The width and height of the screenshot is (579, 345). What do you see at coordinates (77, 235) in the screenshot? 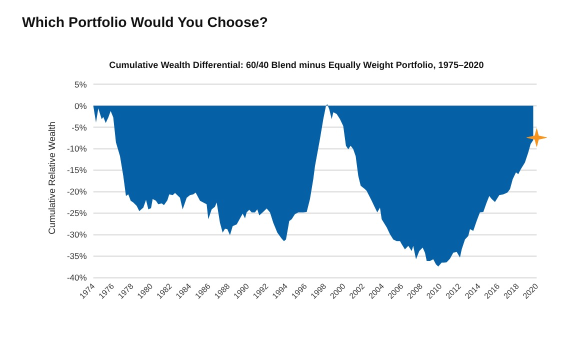
I see `y-tick-label: -30%` at bounding box center [77, 235].